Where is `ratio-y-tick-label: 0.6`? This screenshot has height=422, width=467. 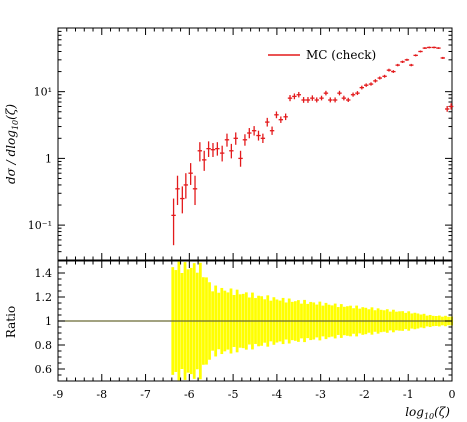 ratio-y-tick-label: 0.6 is located at coordinates (44, 369).